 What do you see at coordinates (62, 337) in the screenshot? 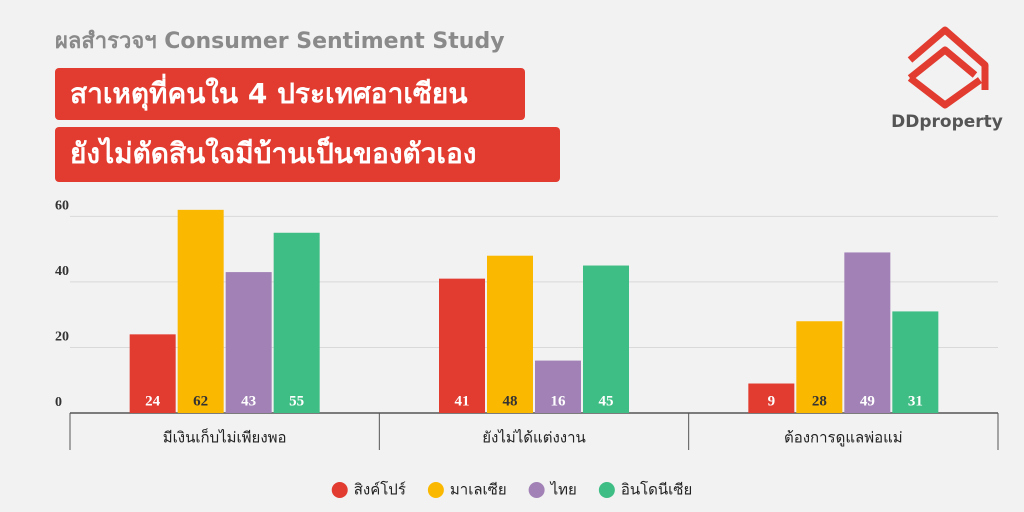
I see `y-tick-label: 20` at bounding box center [62, 337].